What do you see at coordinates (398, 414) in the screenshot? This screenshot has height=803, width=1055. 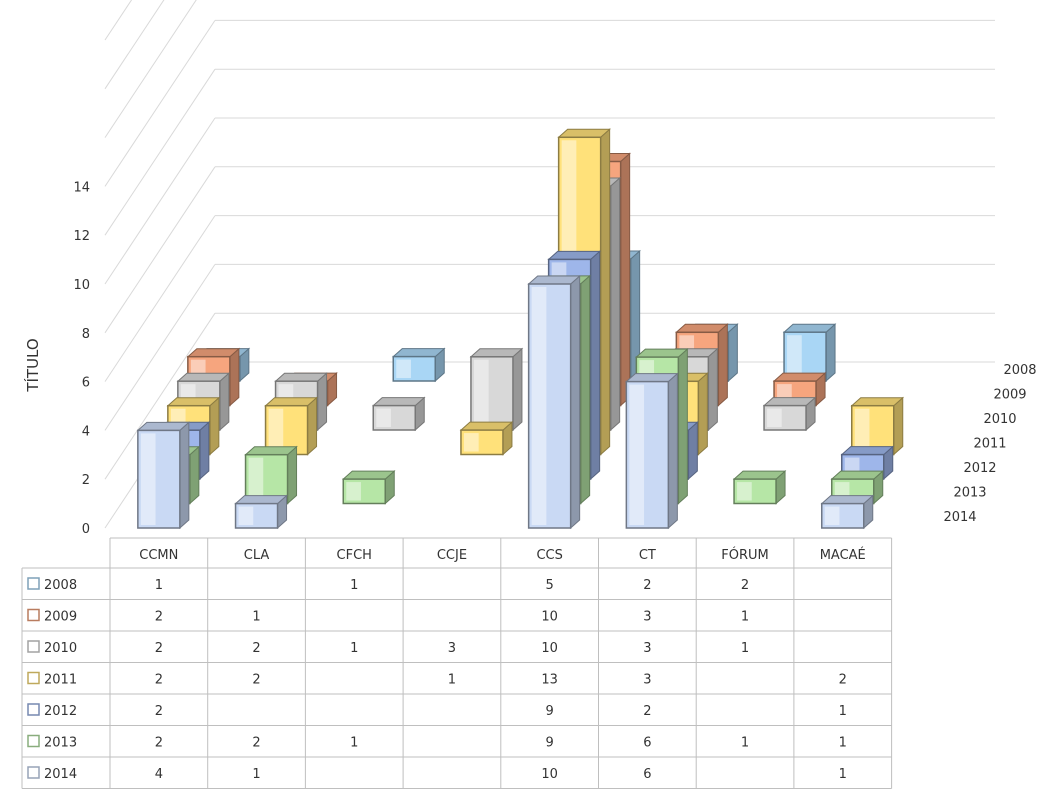 I see `bar-2010-cfch` at bounding box center [398, 414].